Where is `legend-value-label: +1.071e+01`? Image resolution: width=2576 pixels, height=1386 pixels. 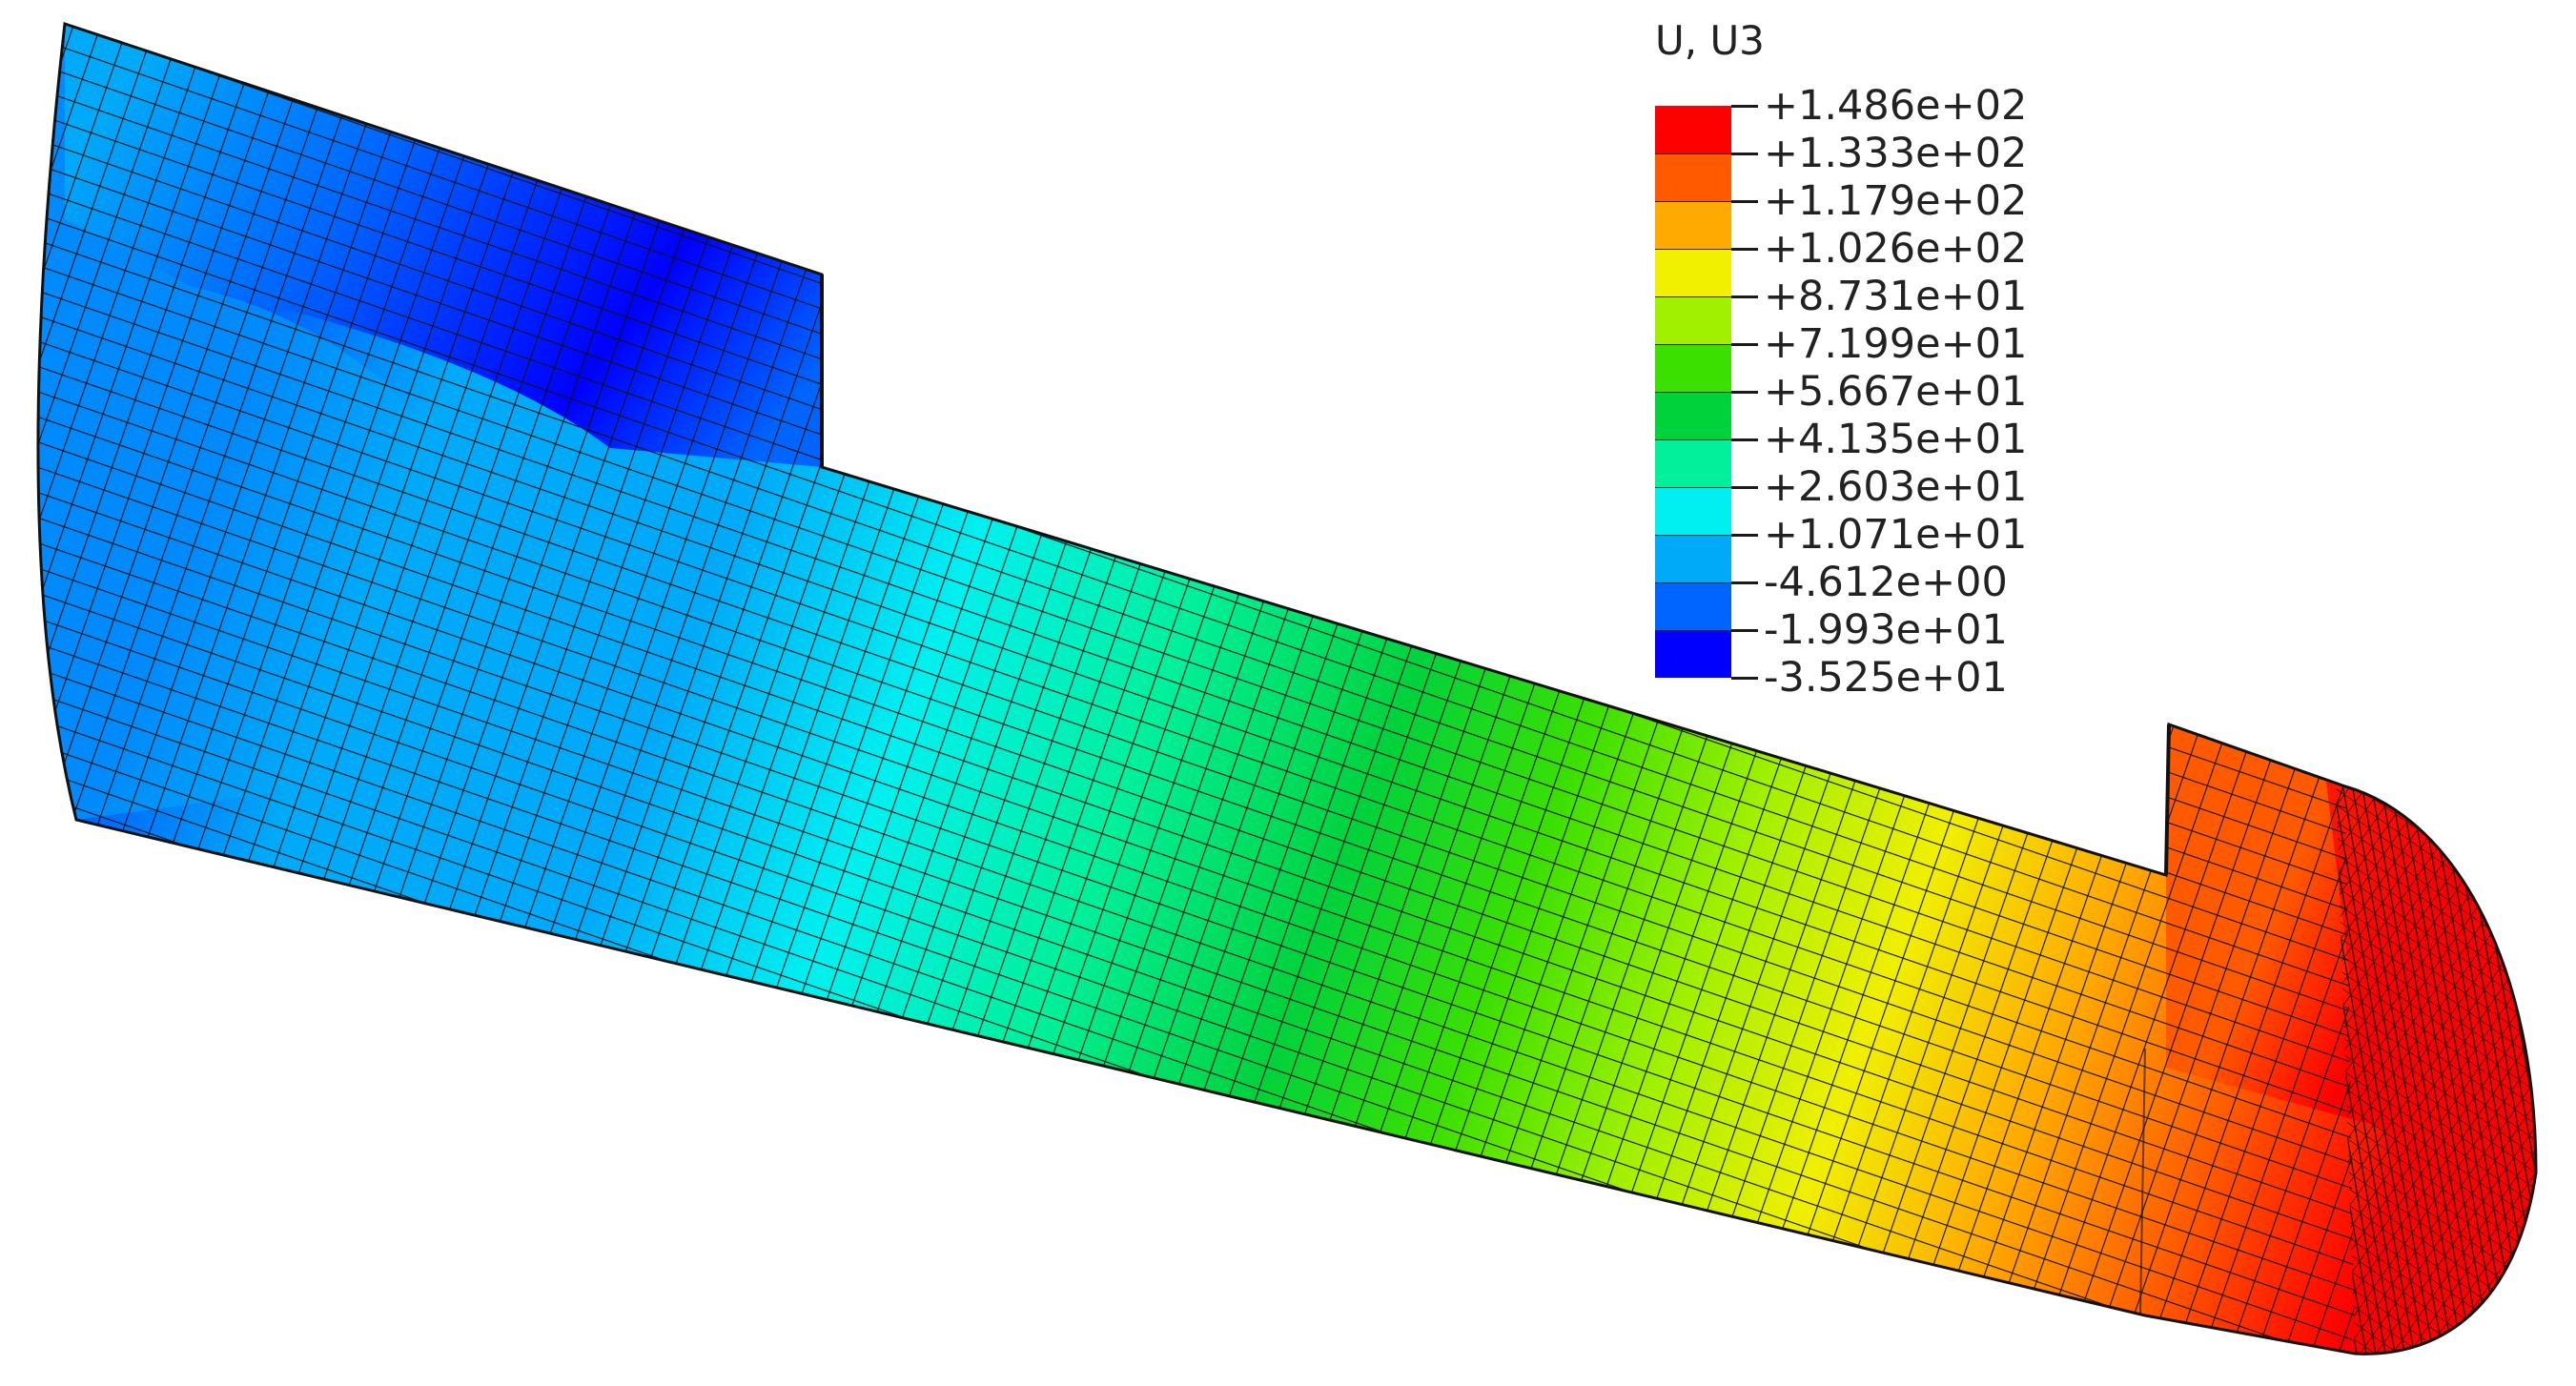 legend-value-label: +1.071e+01 is located at coordinates (1896, 535).